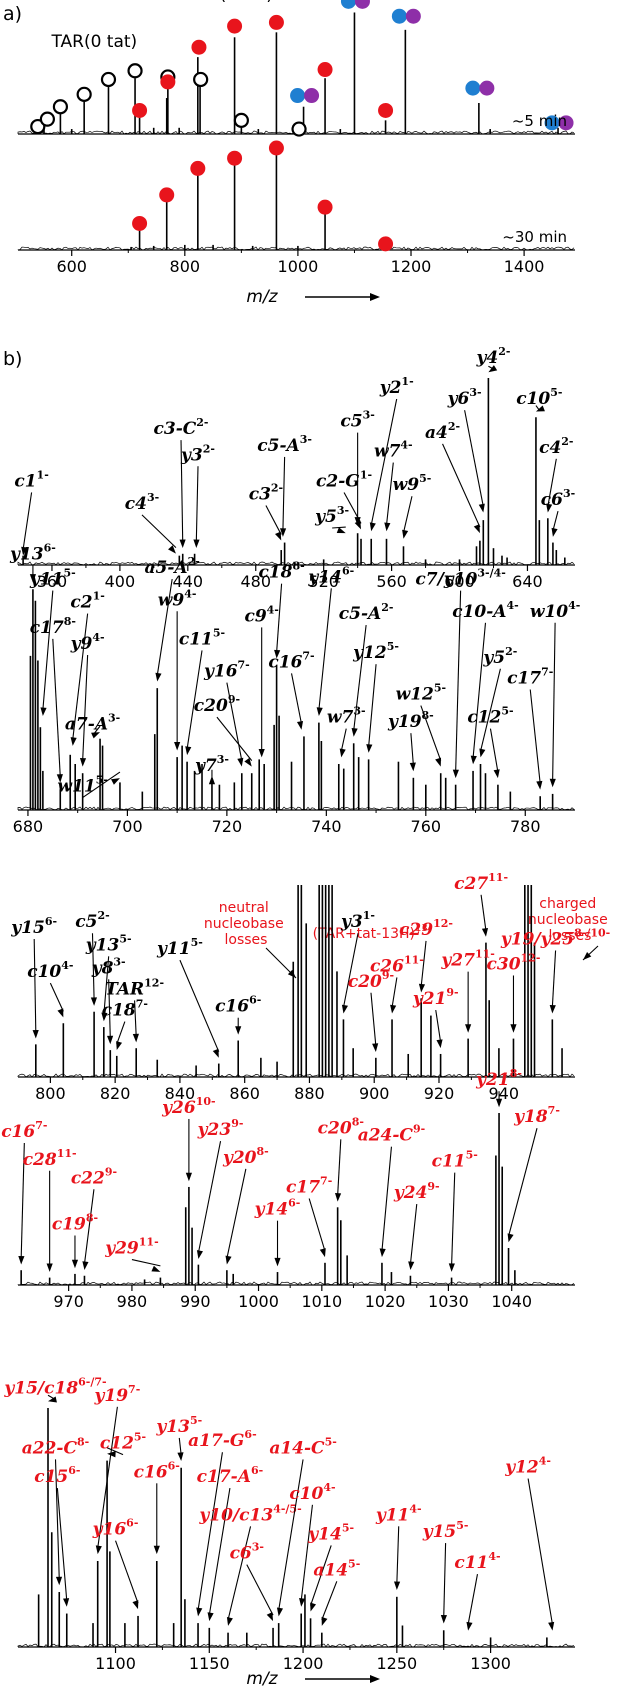  What do you see at coordinates (530, 677) in the screenshot?
I see `ion-label-43: c177-` at bounding box center [530, 677].